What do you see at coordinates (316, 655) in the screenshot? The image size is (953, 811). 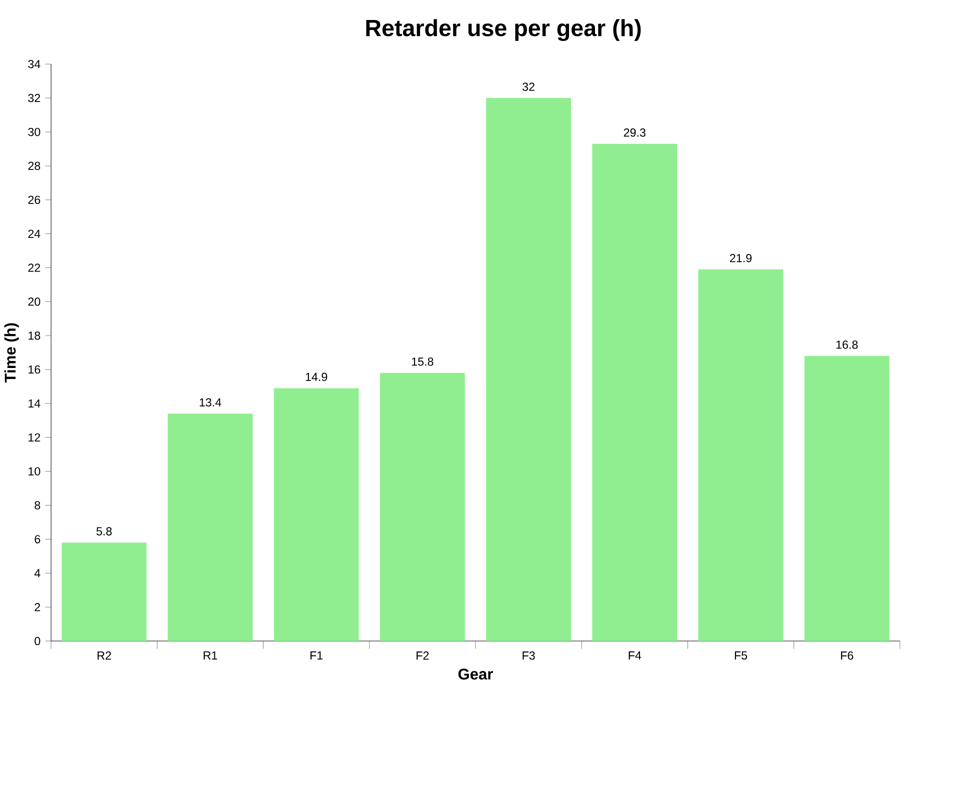 I see `x-tick-label: F1` at bounding box center [316, 655].